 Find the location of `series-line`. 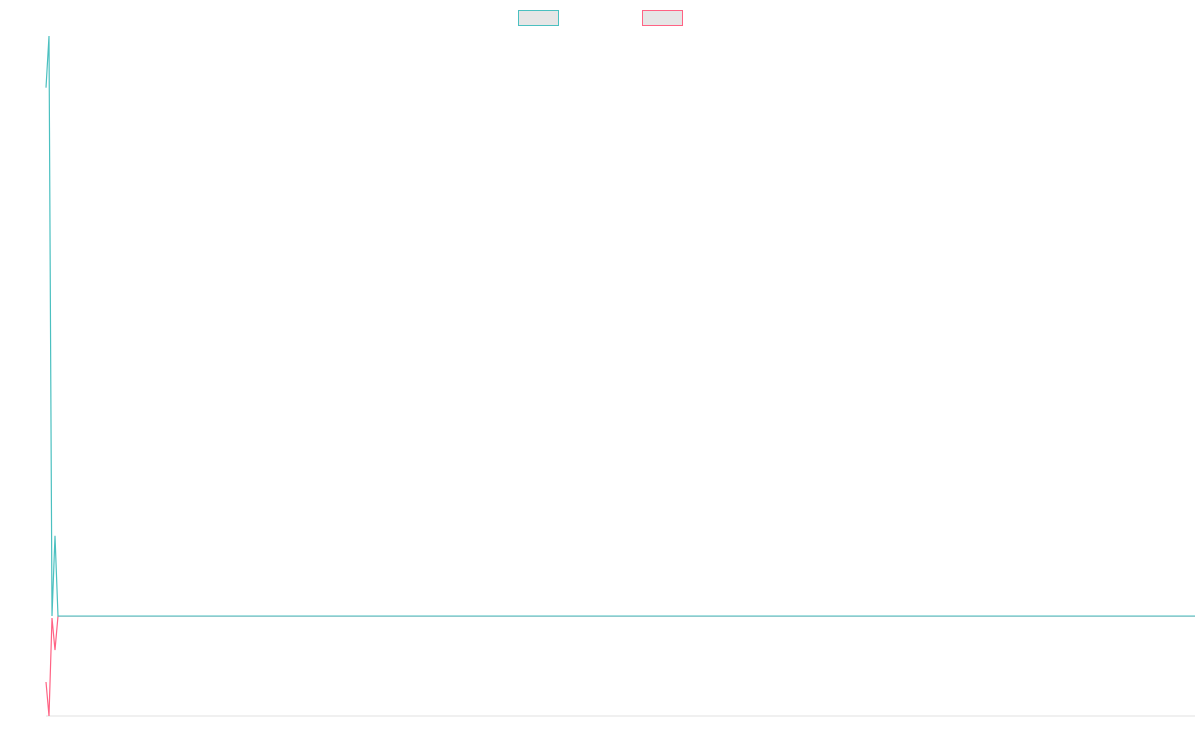

series-line is located at coordinates (620, 666).